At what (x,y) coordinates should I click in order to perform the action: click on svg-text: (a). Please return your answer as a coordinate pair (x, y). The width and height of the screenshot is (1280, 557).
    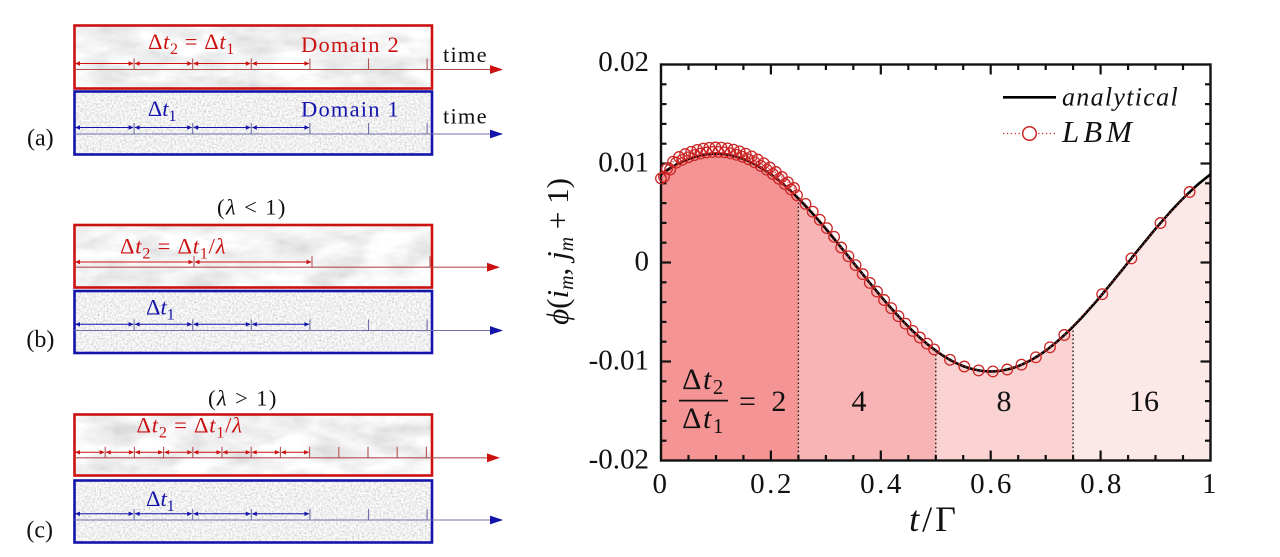
    Looking at the image, I should click on (40, 139).